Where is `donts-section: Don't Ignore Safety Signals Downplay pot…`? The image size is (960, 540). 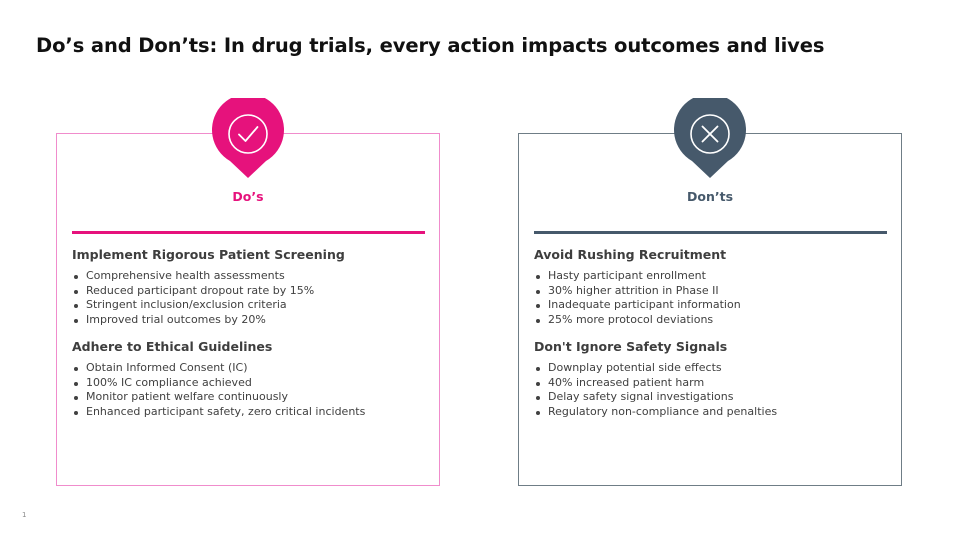 donts-section: Don't Ignore Safety Signals Downplay pot… is located at coordinates (712, 378).